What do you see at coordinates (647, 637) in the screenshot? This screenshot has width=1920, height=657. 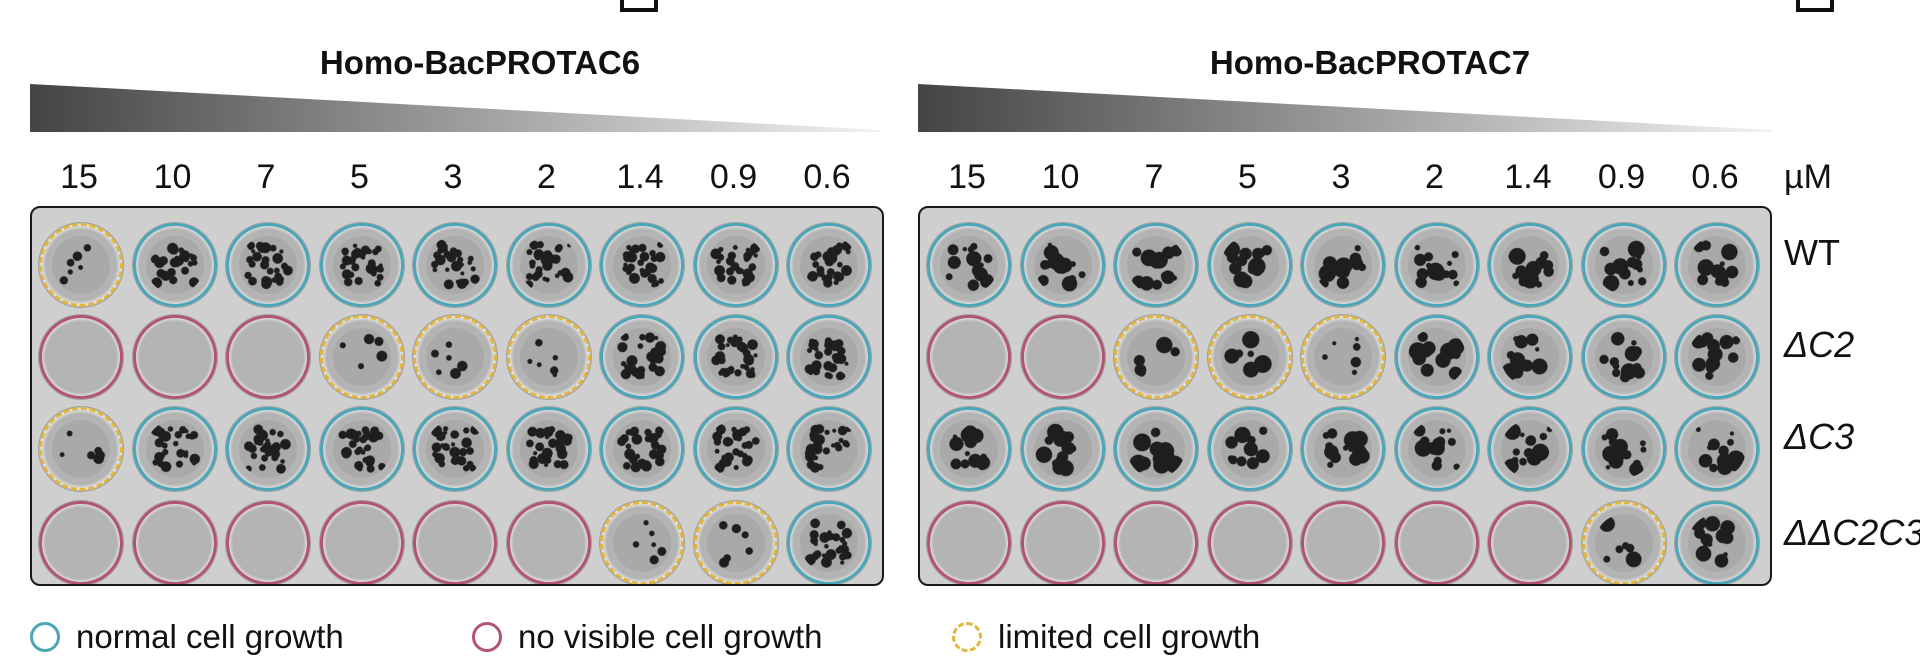 I see `legend-none: no visible cell growth` at bounding box center [647, 637].